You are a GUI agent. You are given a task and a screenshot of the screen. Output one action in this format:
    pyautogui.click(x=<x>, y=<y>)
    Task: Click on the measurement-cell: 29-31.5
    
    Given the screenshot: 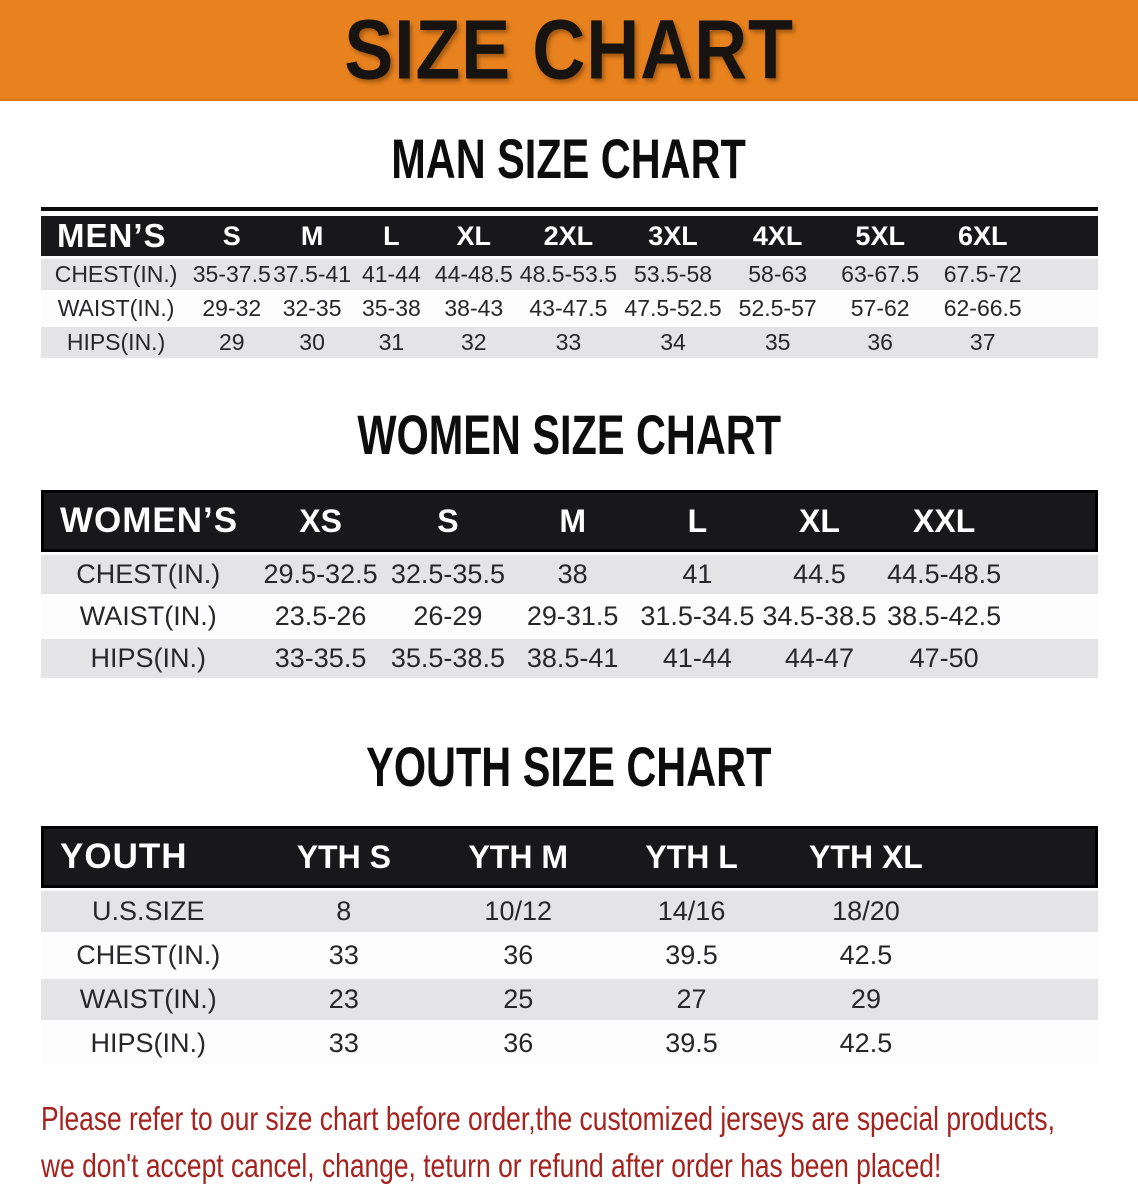 What is the action you would take?
    pyautogui.click(x=572, y=616)
    